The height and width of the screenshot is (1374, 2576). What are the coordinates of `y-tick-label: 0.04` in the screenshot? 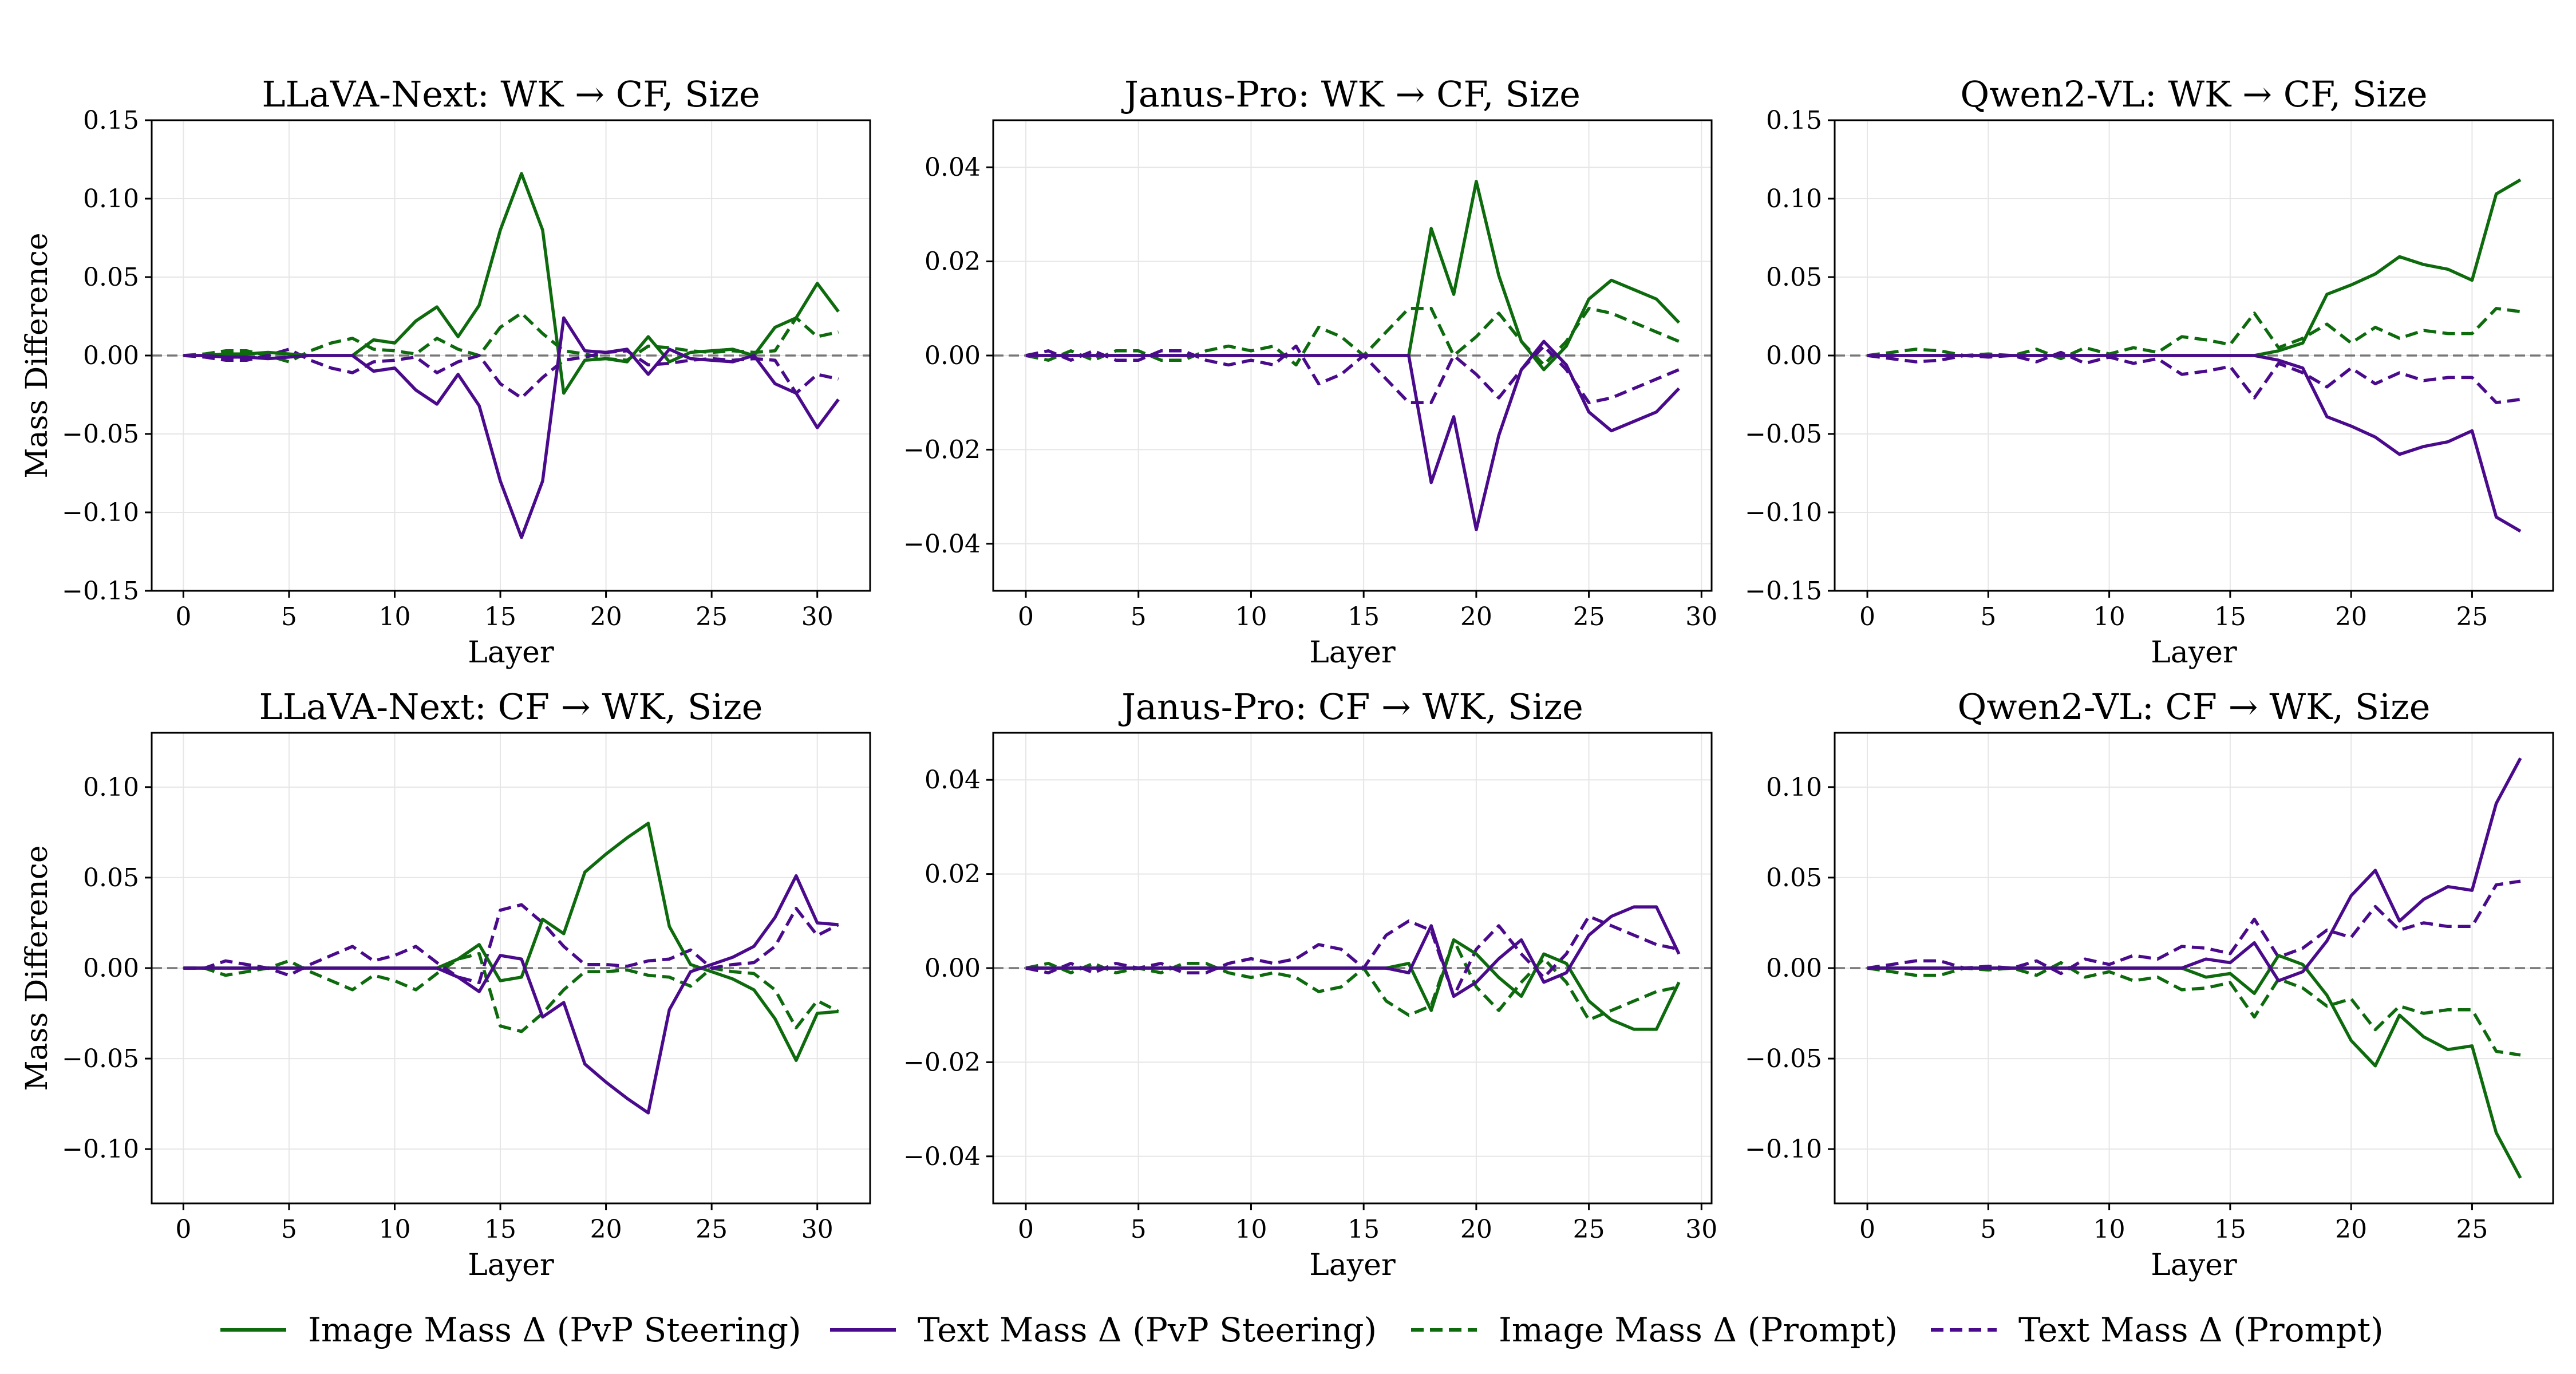 It's located at (952, 780).